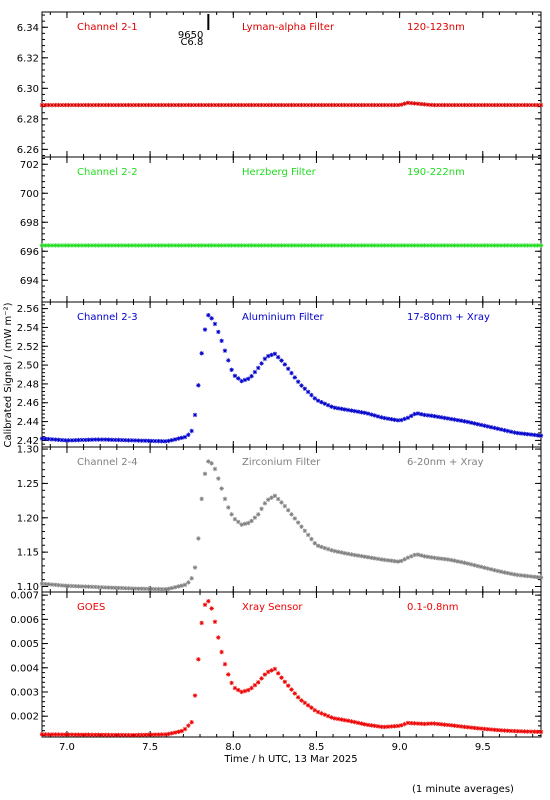 This screenshot has width=550, height=800. I want to click on x-tick-label: 8.5, so click(316, 747).